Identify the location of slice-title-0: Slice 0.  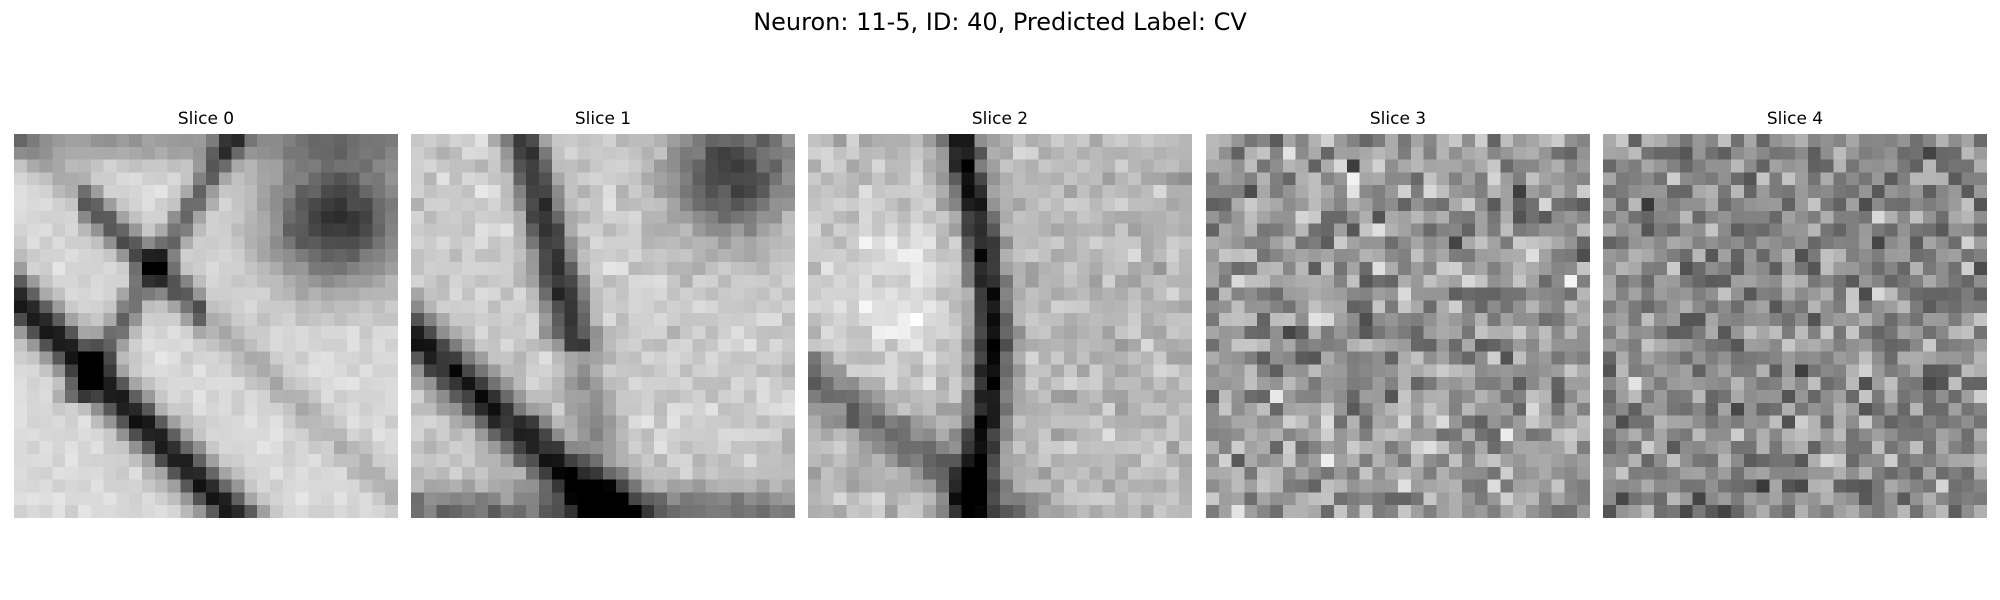
(206, 119).